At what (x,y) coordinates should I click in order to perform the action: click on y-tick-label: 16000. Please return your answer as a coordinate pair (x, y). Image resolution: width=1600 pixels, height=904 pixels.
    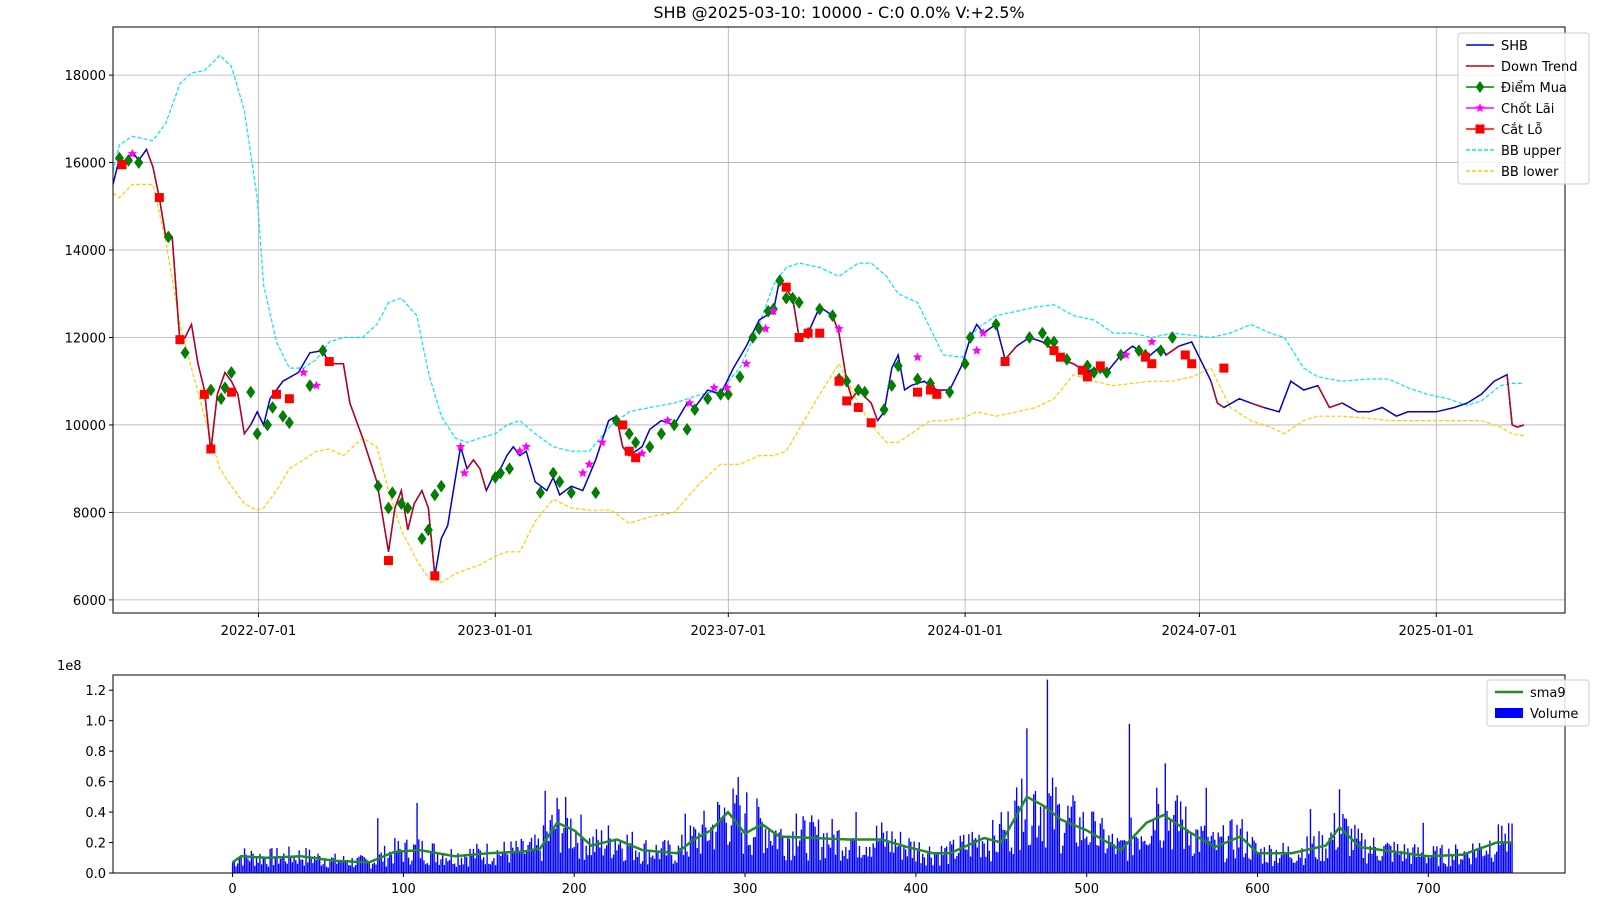
    Looking at the image, I should click on (85, 164).